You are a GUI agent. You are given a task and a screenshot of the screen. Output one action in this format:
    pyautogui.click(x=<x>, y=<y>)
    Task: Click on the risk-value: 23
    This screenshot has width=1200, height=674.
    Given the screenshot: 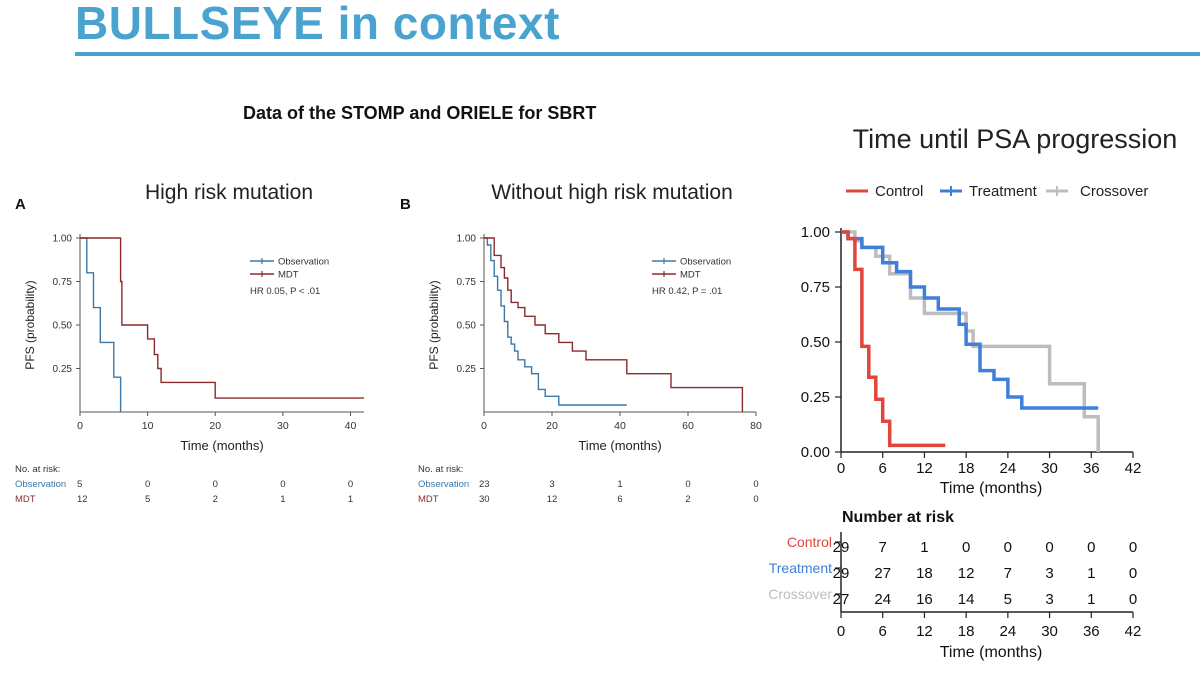 What is the action you would take?
    pyautogui.click(x=484, y=484)
    